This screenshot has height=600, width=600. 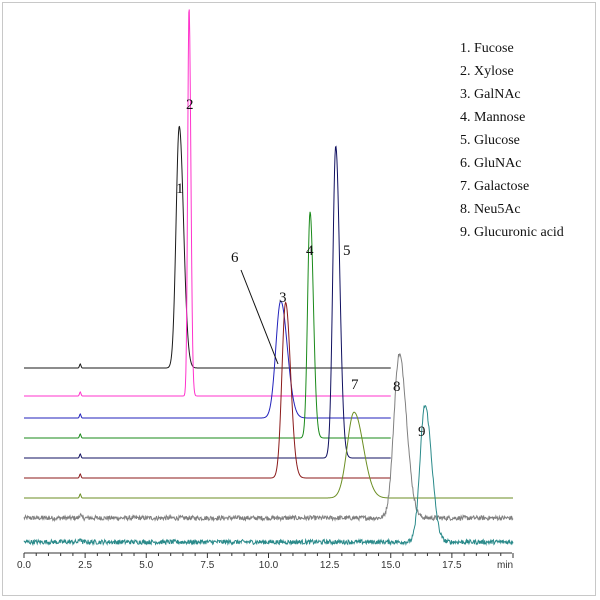 I want to click on legend-item-mannose: 4. Mannose, so click(x=492, y=117).